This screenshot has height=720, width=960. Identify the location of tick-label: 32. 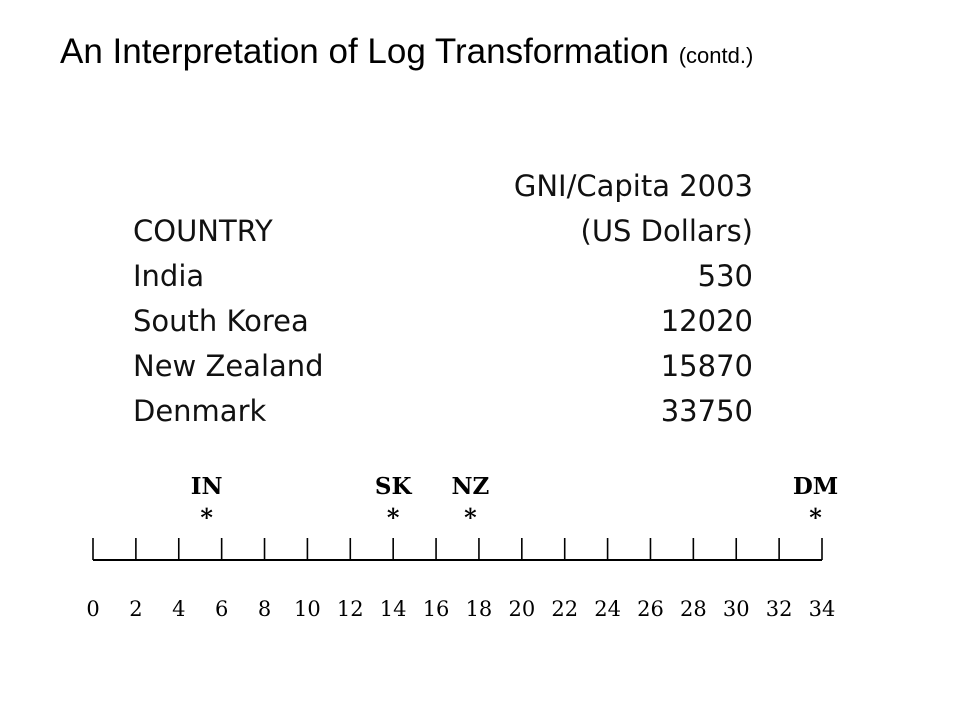
(779, 609).